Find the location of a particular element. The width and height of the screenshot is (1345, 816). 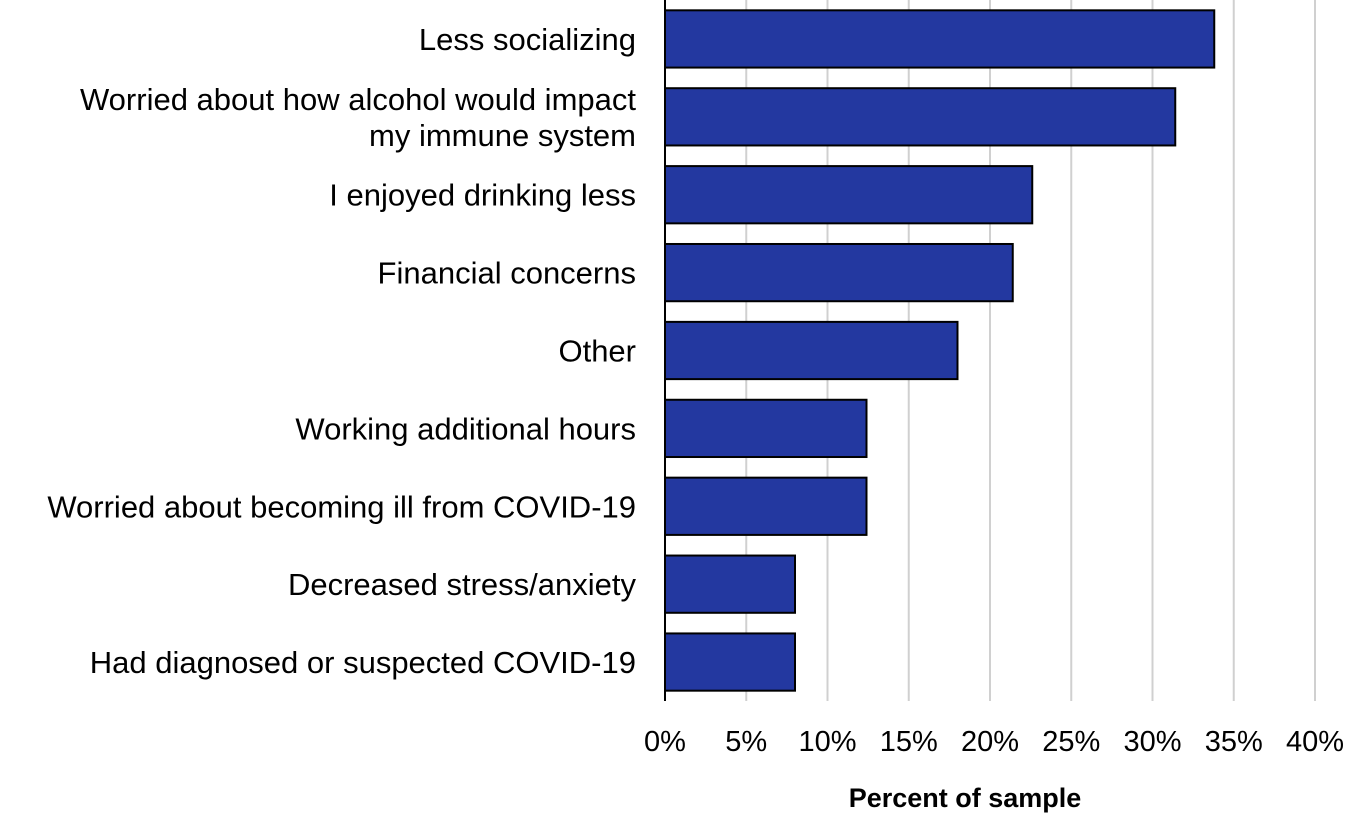

category-label-line: Less socializing is located at coordinates (527, 39).